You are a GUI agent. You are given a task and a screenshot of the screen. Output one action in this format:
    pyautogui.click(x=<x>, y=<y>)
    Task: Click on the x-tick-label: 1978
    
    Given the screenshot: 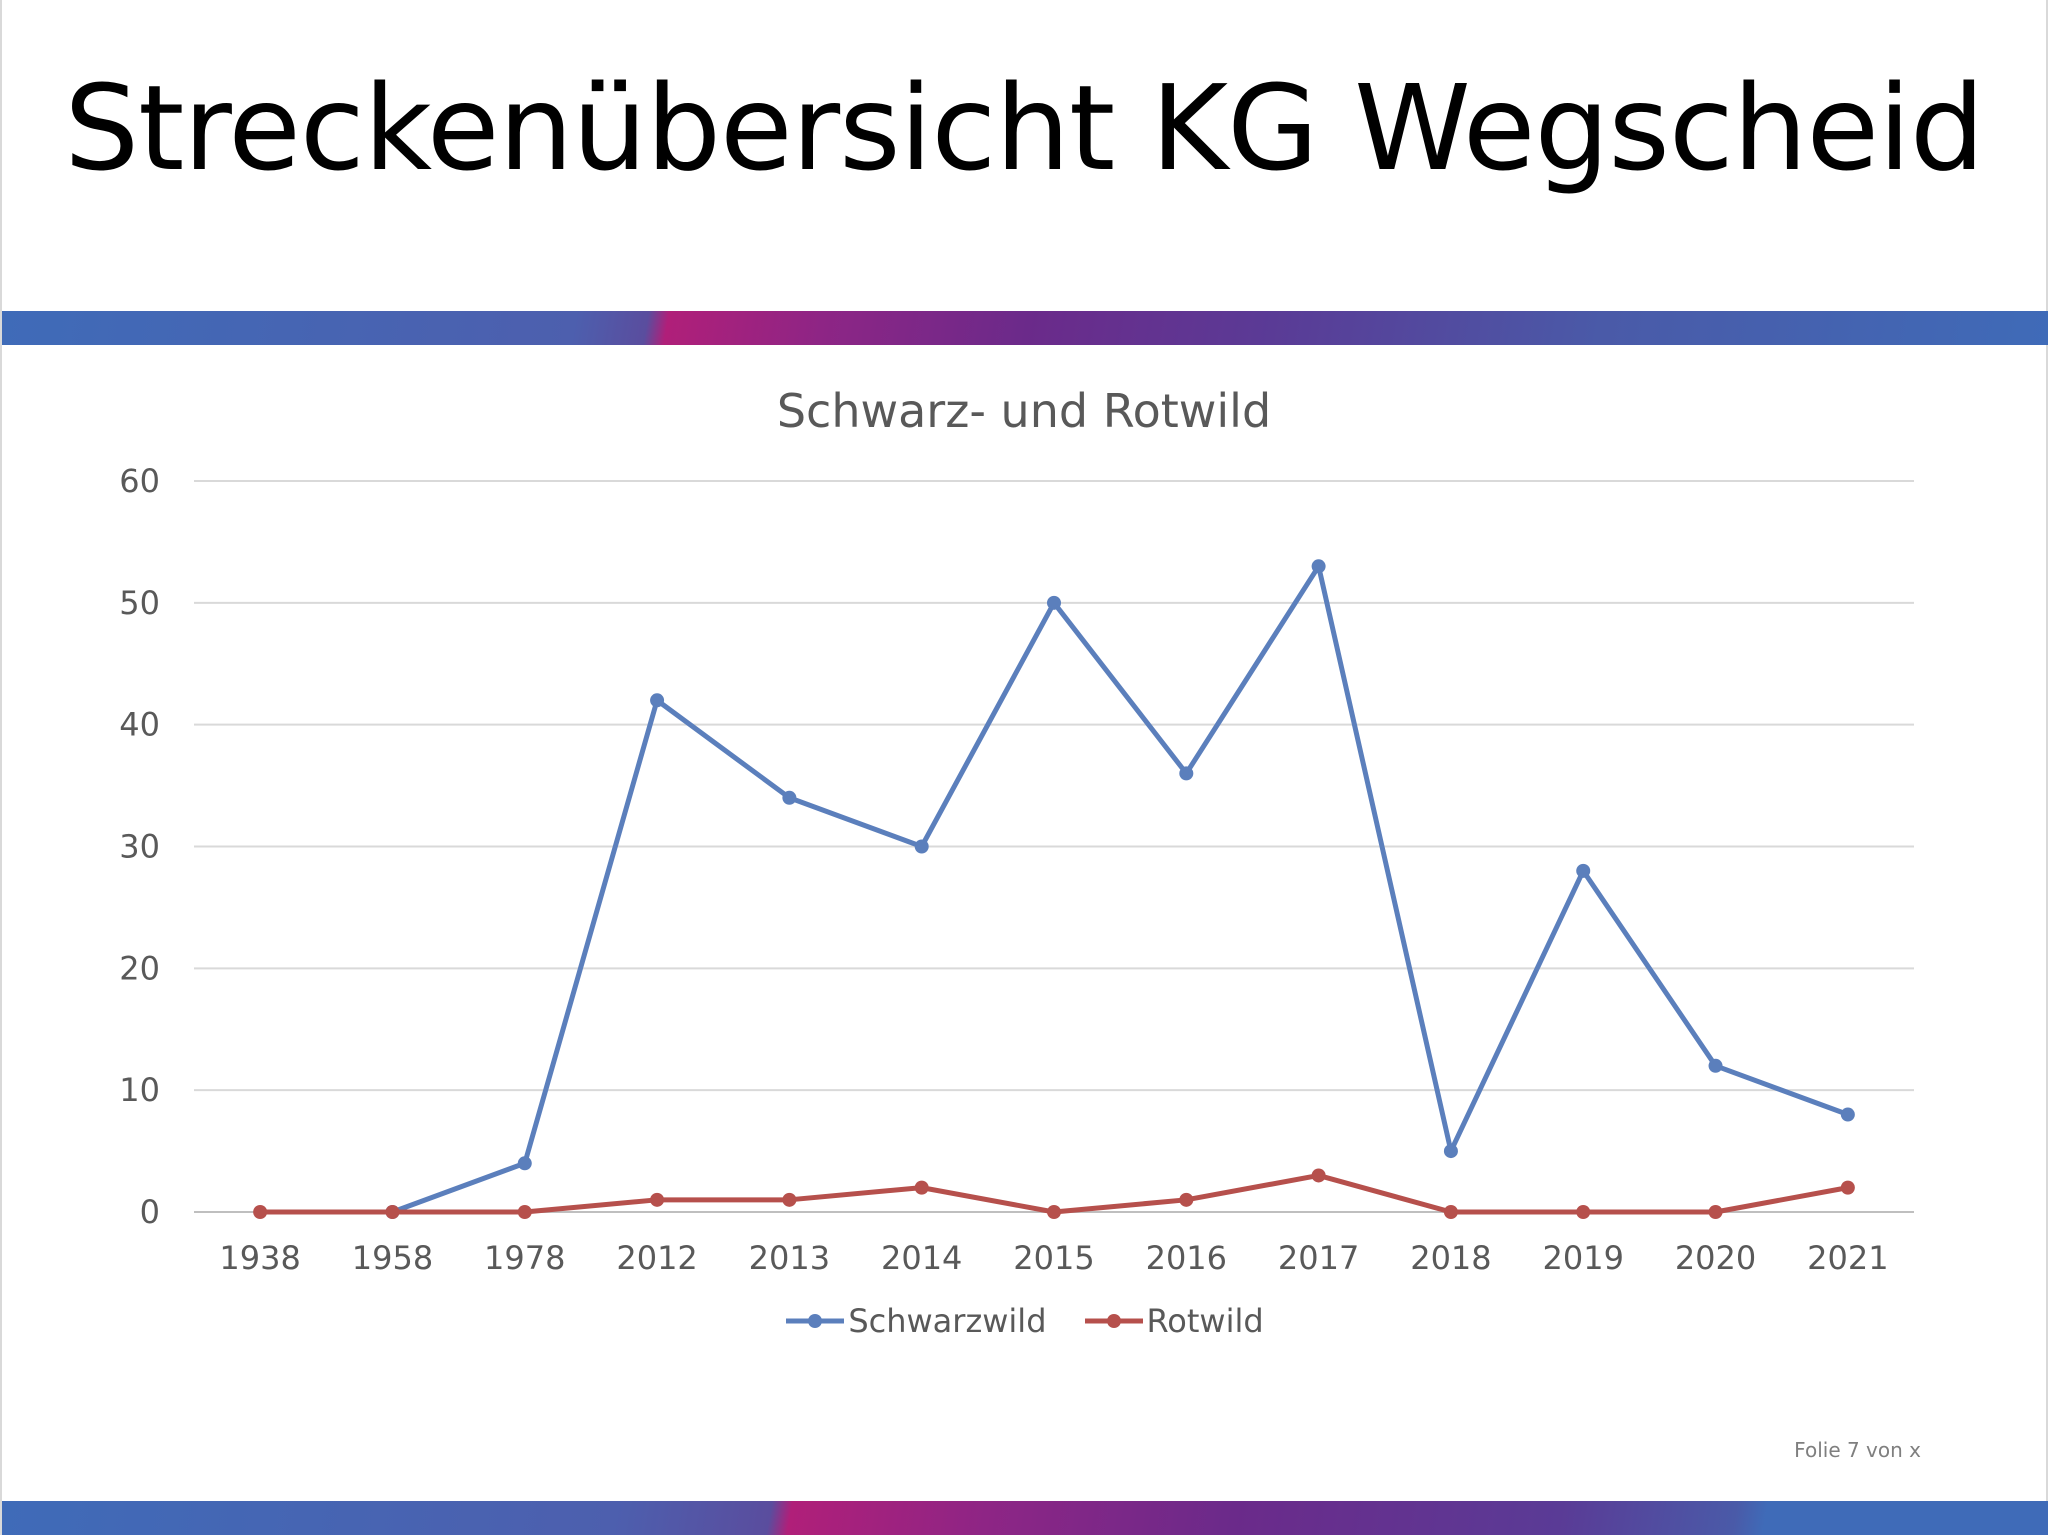 What is the action you would take?
    pyautogui.click(x=524, y=1258)
    